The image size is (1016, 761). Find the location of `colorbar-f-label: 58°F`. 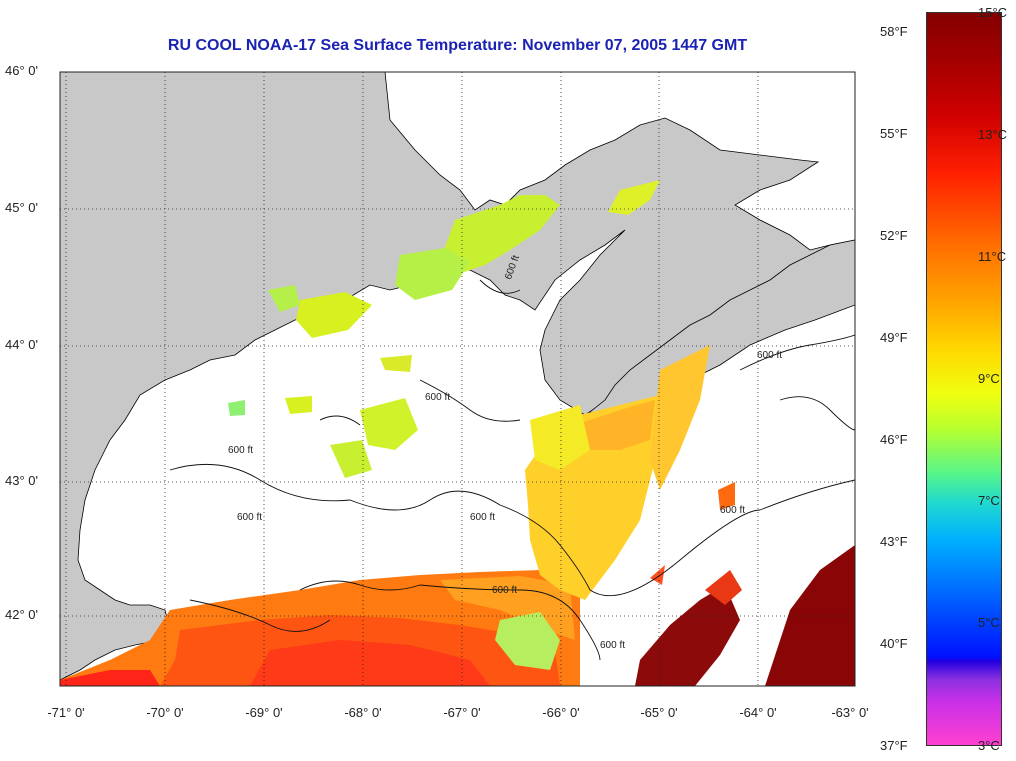

colorbar-f-label: 58°F is located at coordinates (894, 31).